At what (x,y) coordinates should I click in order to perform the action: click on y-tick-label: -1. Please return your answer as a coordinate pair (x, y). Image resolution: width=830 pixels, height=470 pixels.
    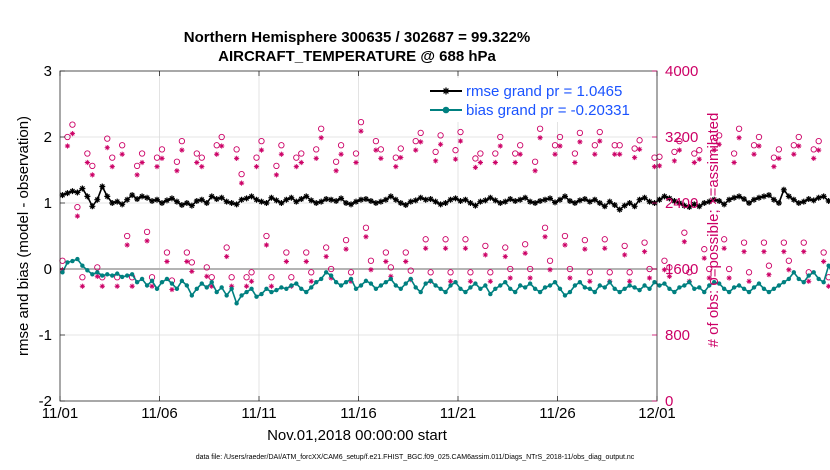
    Looking at the image, I should click on (45, 335).